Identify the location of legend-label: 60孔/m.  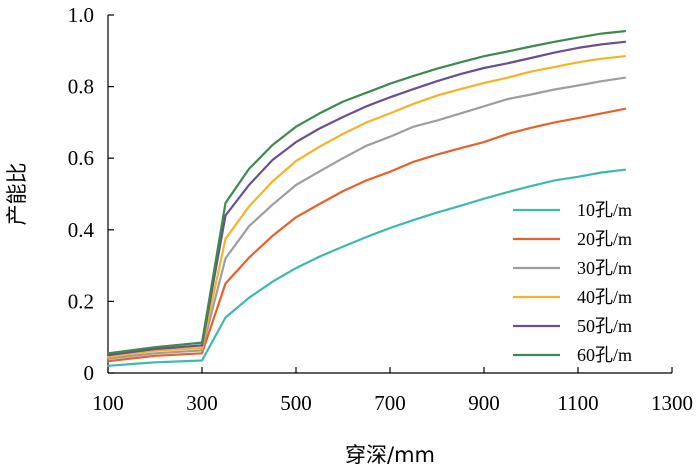
(604, 355).